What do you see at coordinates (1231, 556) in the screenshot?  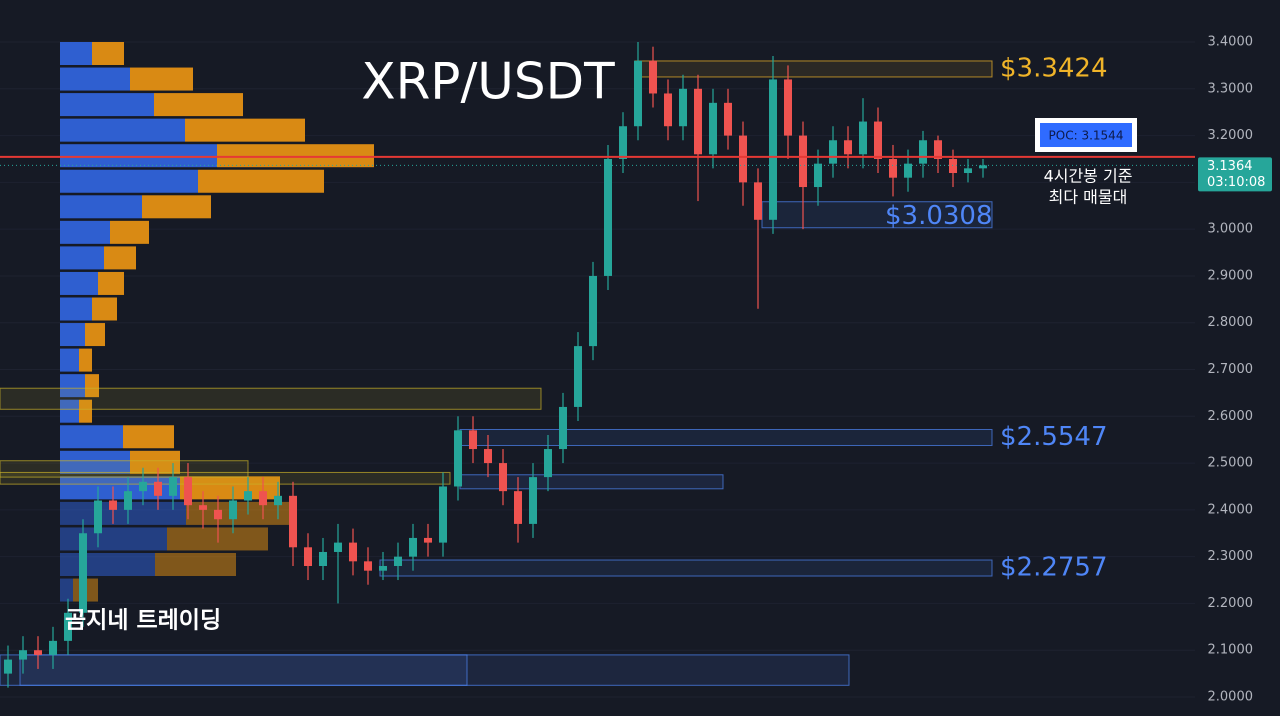 I see `y-tick-label: 2.3000` at bounding box center [1231, 556].